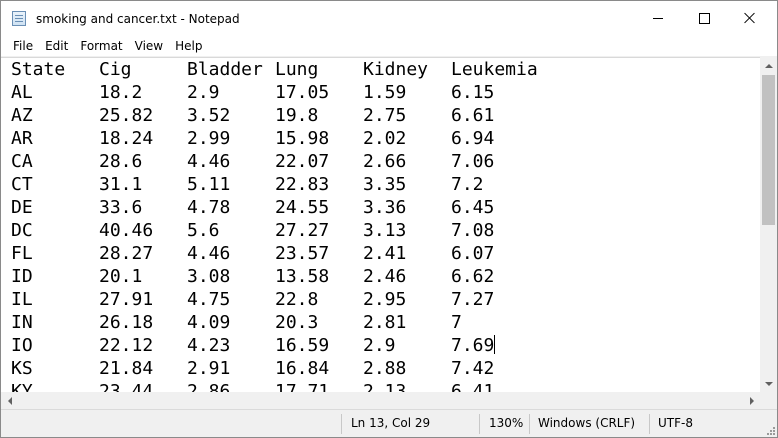 This screenshot has width=778, height=438. I want to click on text-cell: 26.18, so click(126, 322).